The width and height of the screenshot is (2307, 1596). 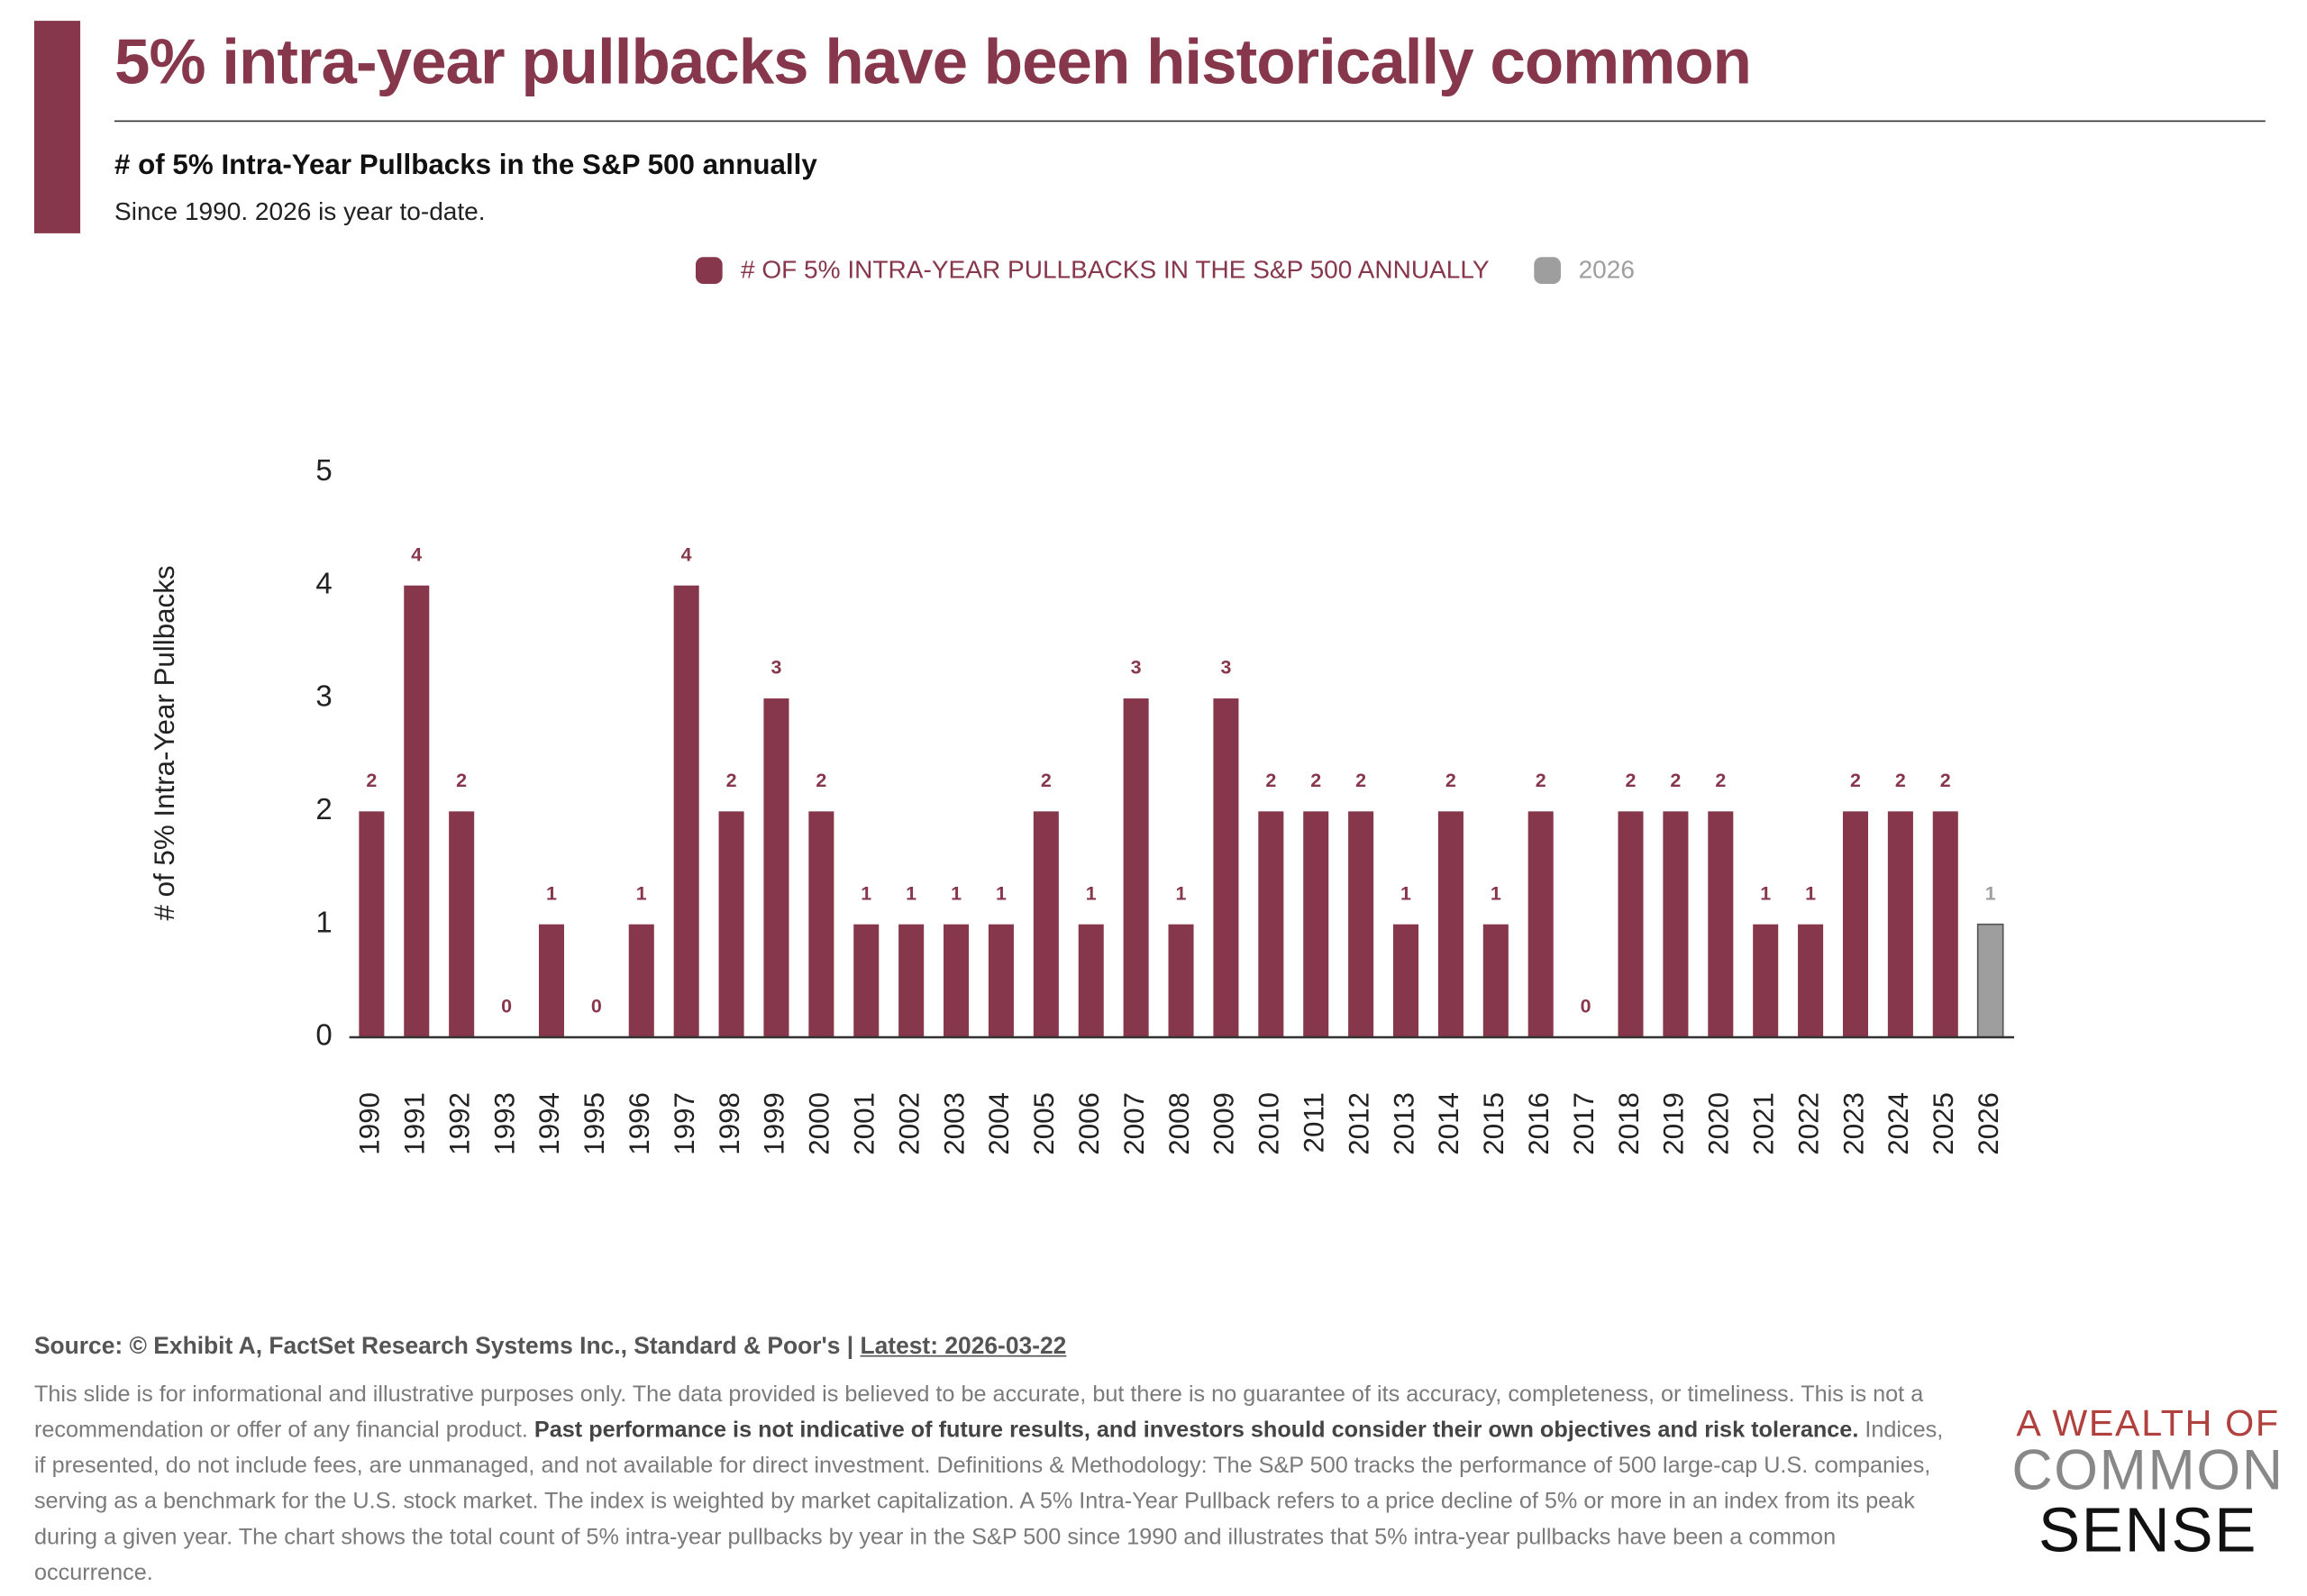 What do you see at coordinates (1943, 1123) in the screenshot?
I see `x-tick-label: 2025` at bounding box center [1943, 1123].